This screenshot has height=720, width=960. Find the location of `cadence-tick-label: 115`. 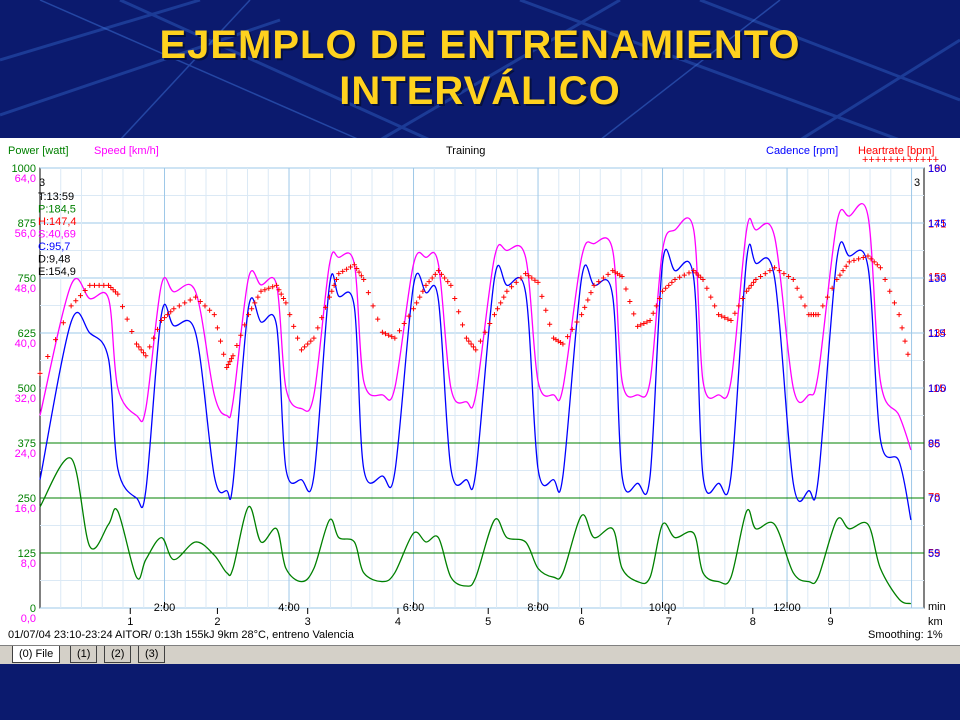

cadence-tick-label: 115 is located at coordinates (937, 334).